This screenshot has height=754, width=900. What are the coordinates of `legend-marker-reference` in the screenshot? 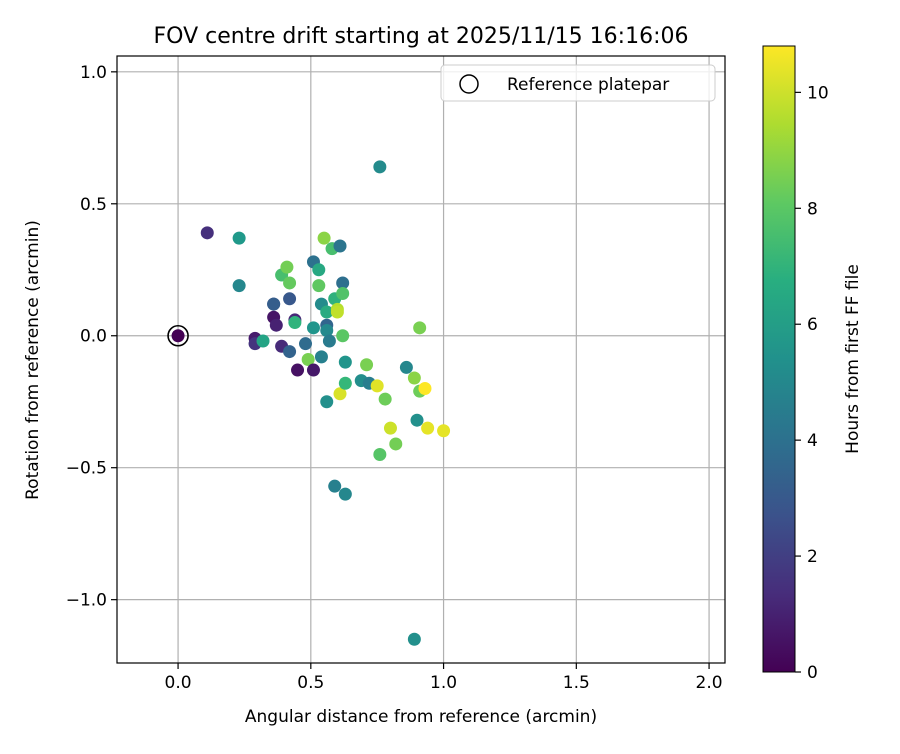 It's located at (469, 84).